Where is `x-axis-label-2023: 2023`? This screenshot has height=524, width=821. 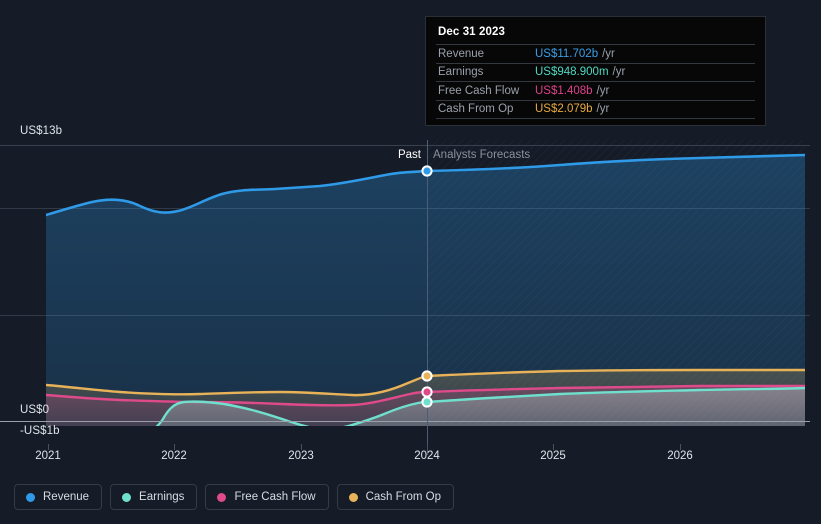
x-axis-label-2023: 2023 is located at coordinates (301, 456).